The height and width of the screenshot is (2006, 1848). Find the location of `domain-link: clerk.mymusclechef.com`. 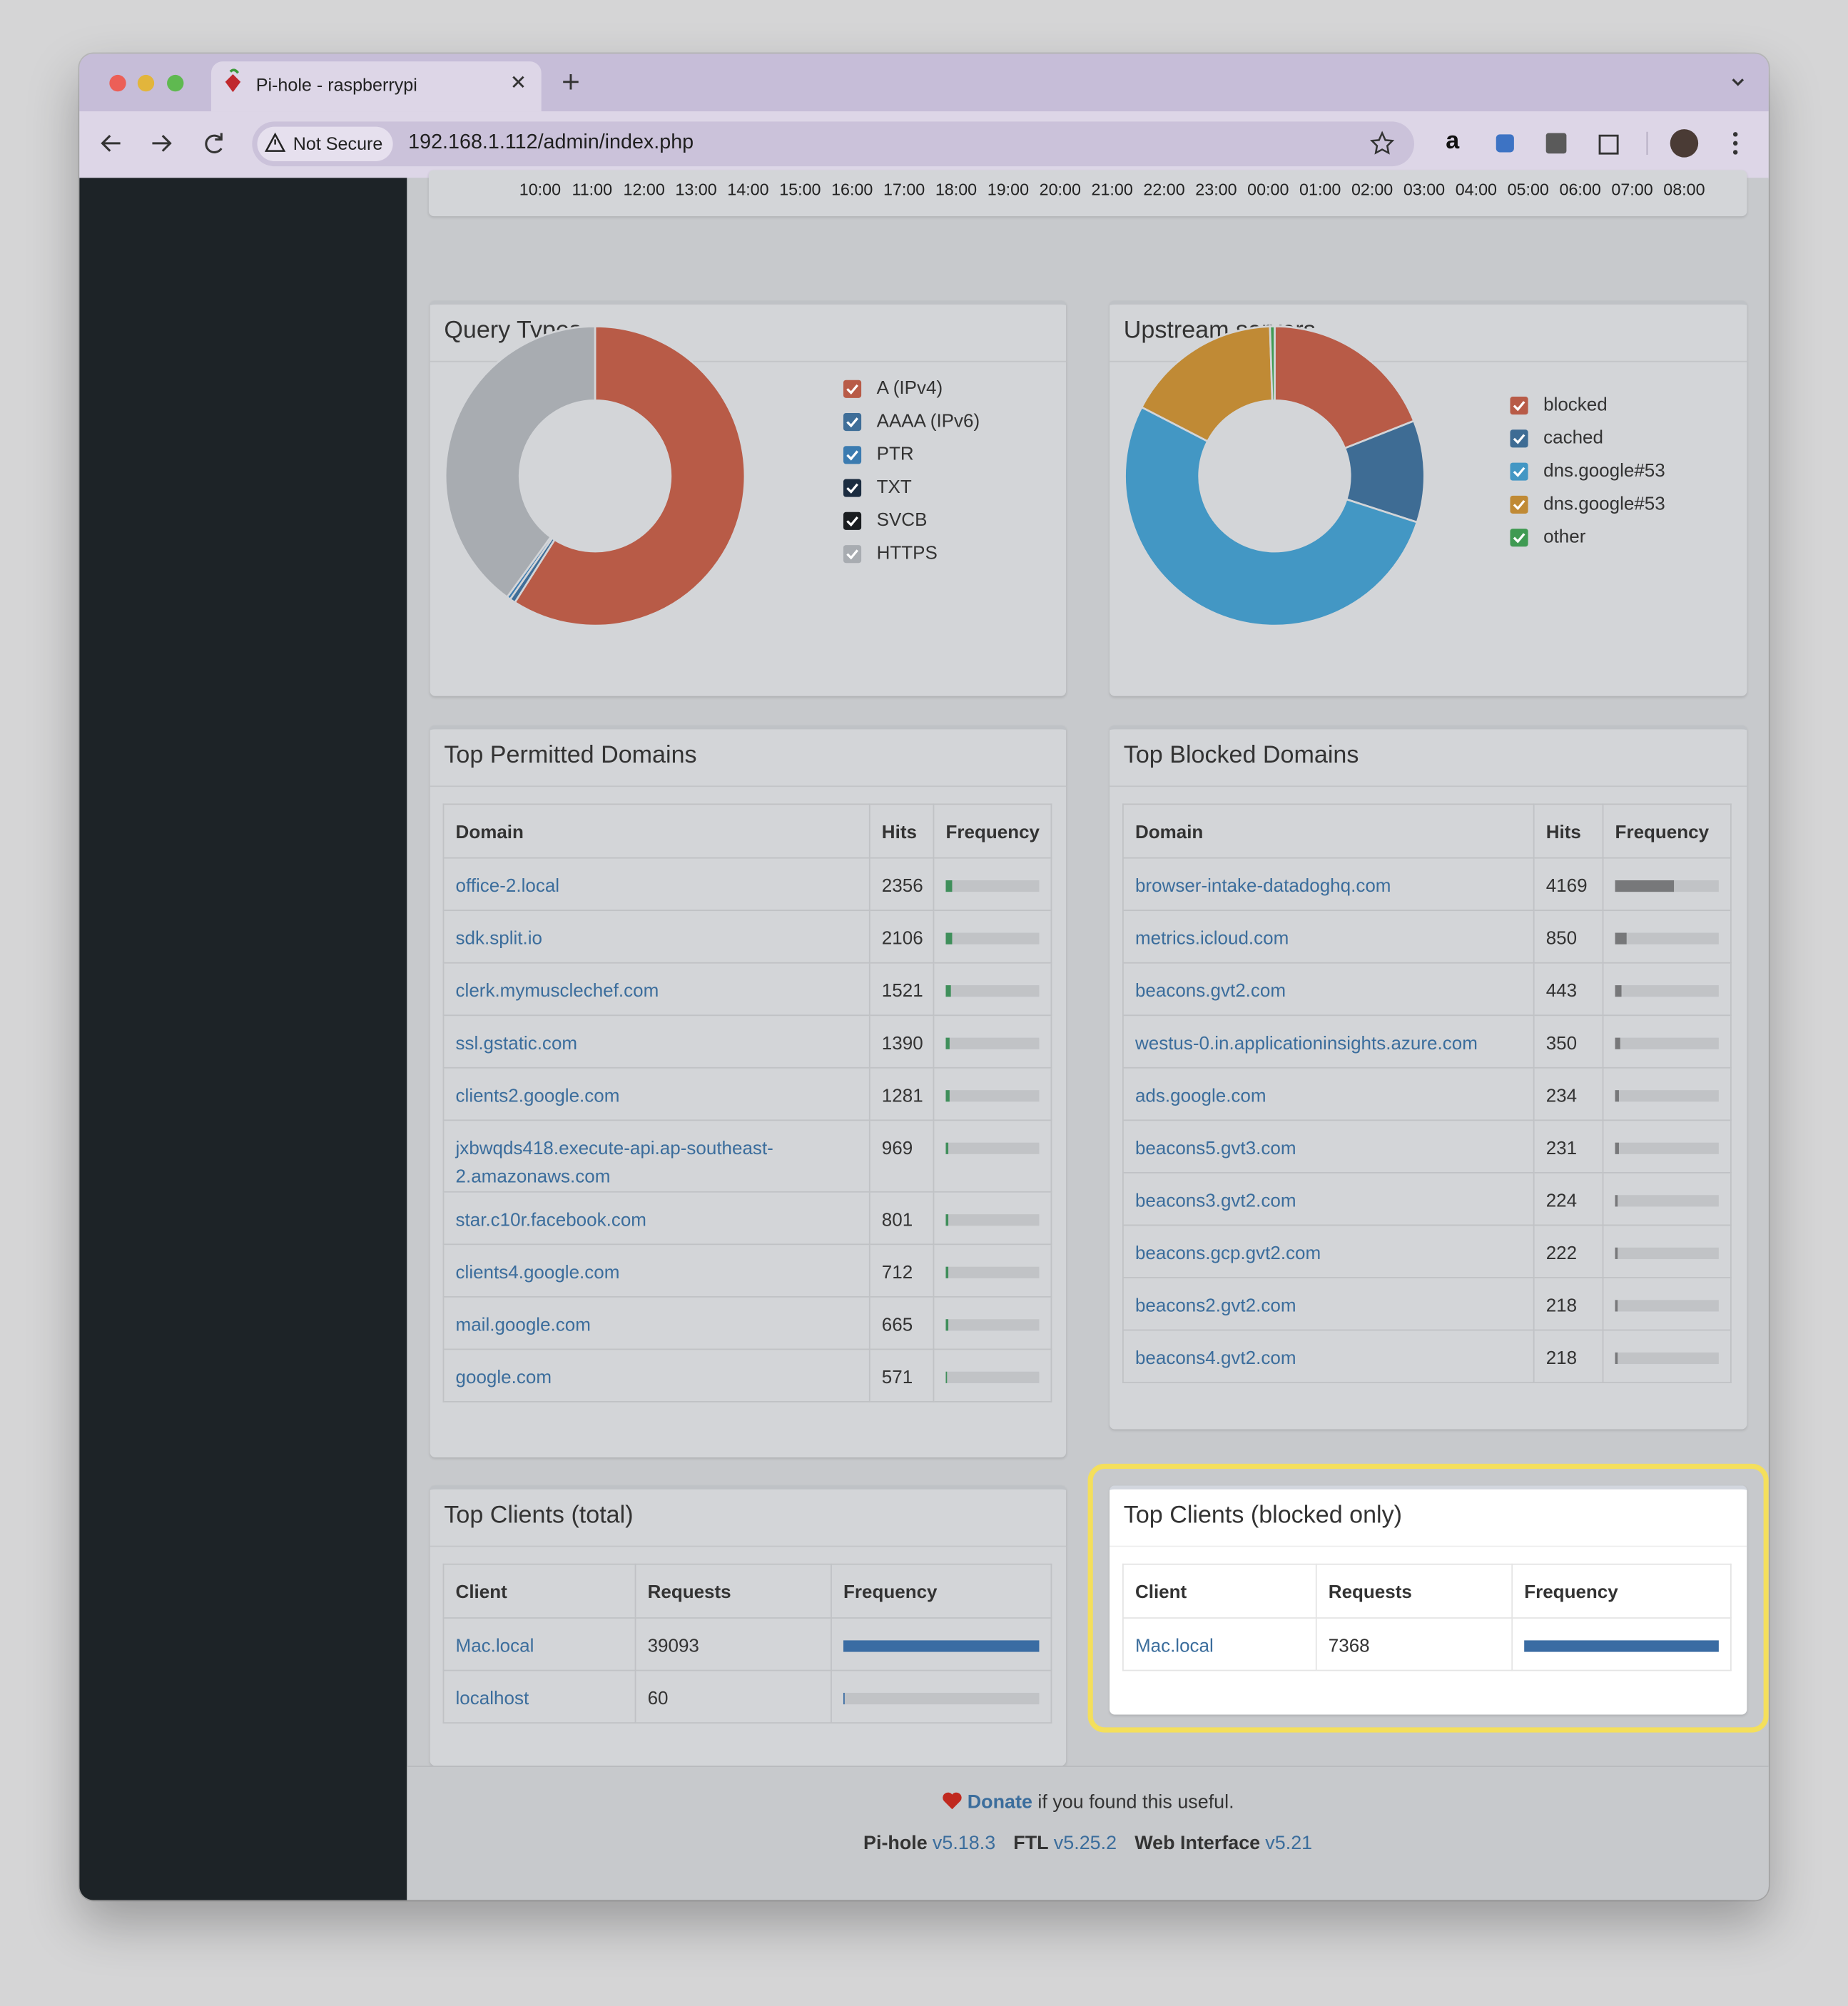

domain-link: clerk.mymusclechef.com is located at coordinates (557, 991).